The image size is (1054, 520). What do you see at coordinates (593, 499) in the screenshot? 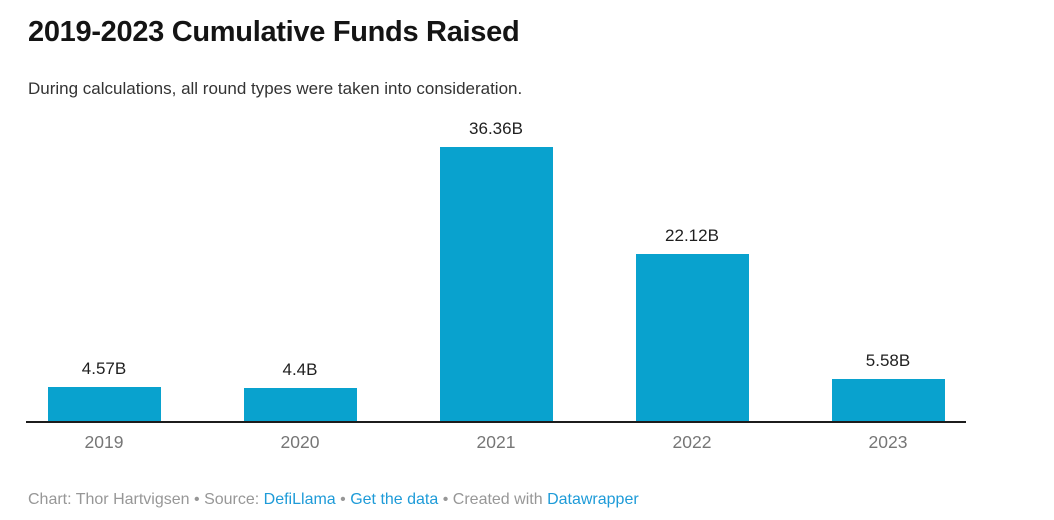
I see `footer-creator-link: Datawrapper` at bounding box center [593, 499].